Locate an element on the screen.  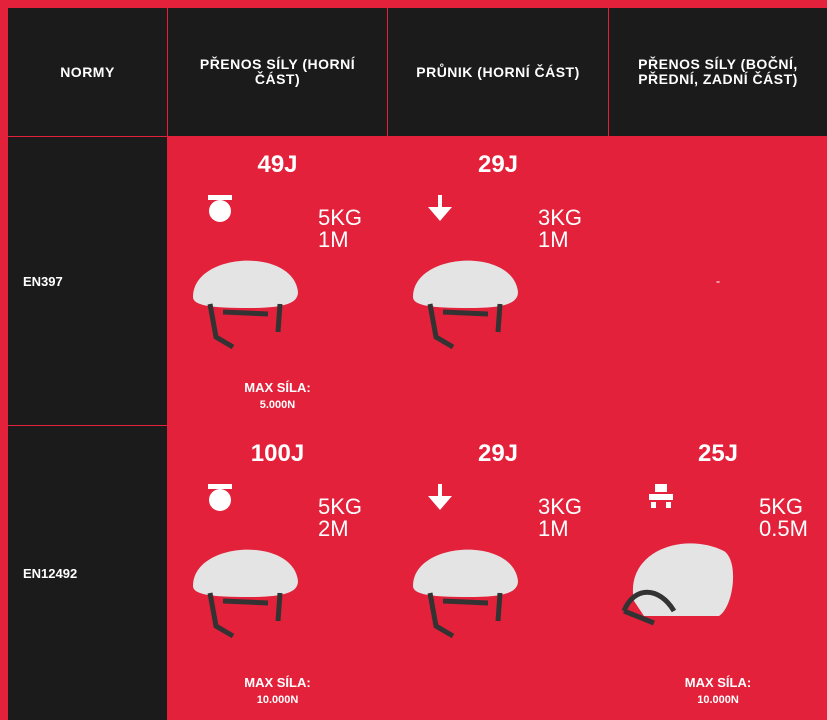
result-cell: - is located at coordinates (718, 281).